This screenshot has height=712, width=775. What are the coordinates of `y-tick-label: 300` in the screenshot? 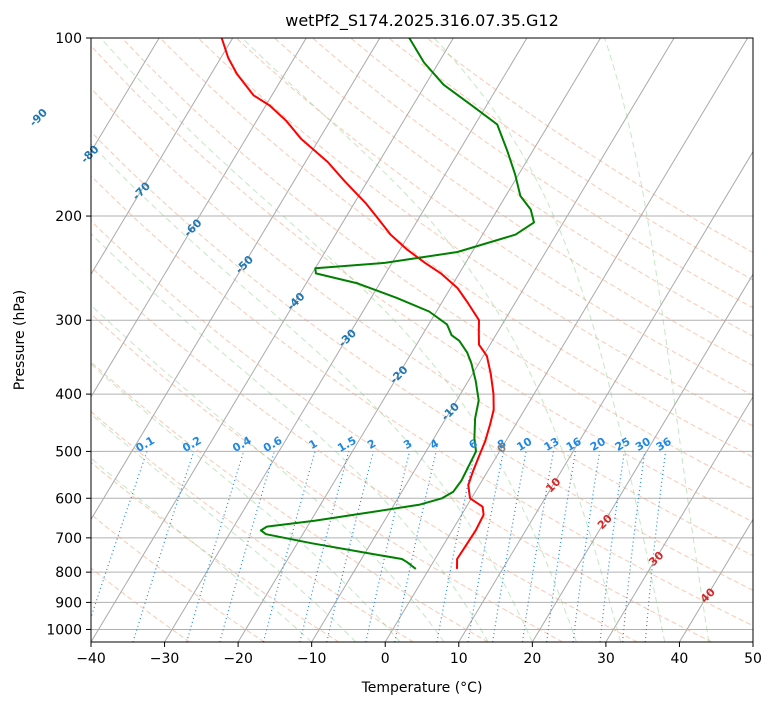 It's located at (68, 321).